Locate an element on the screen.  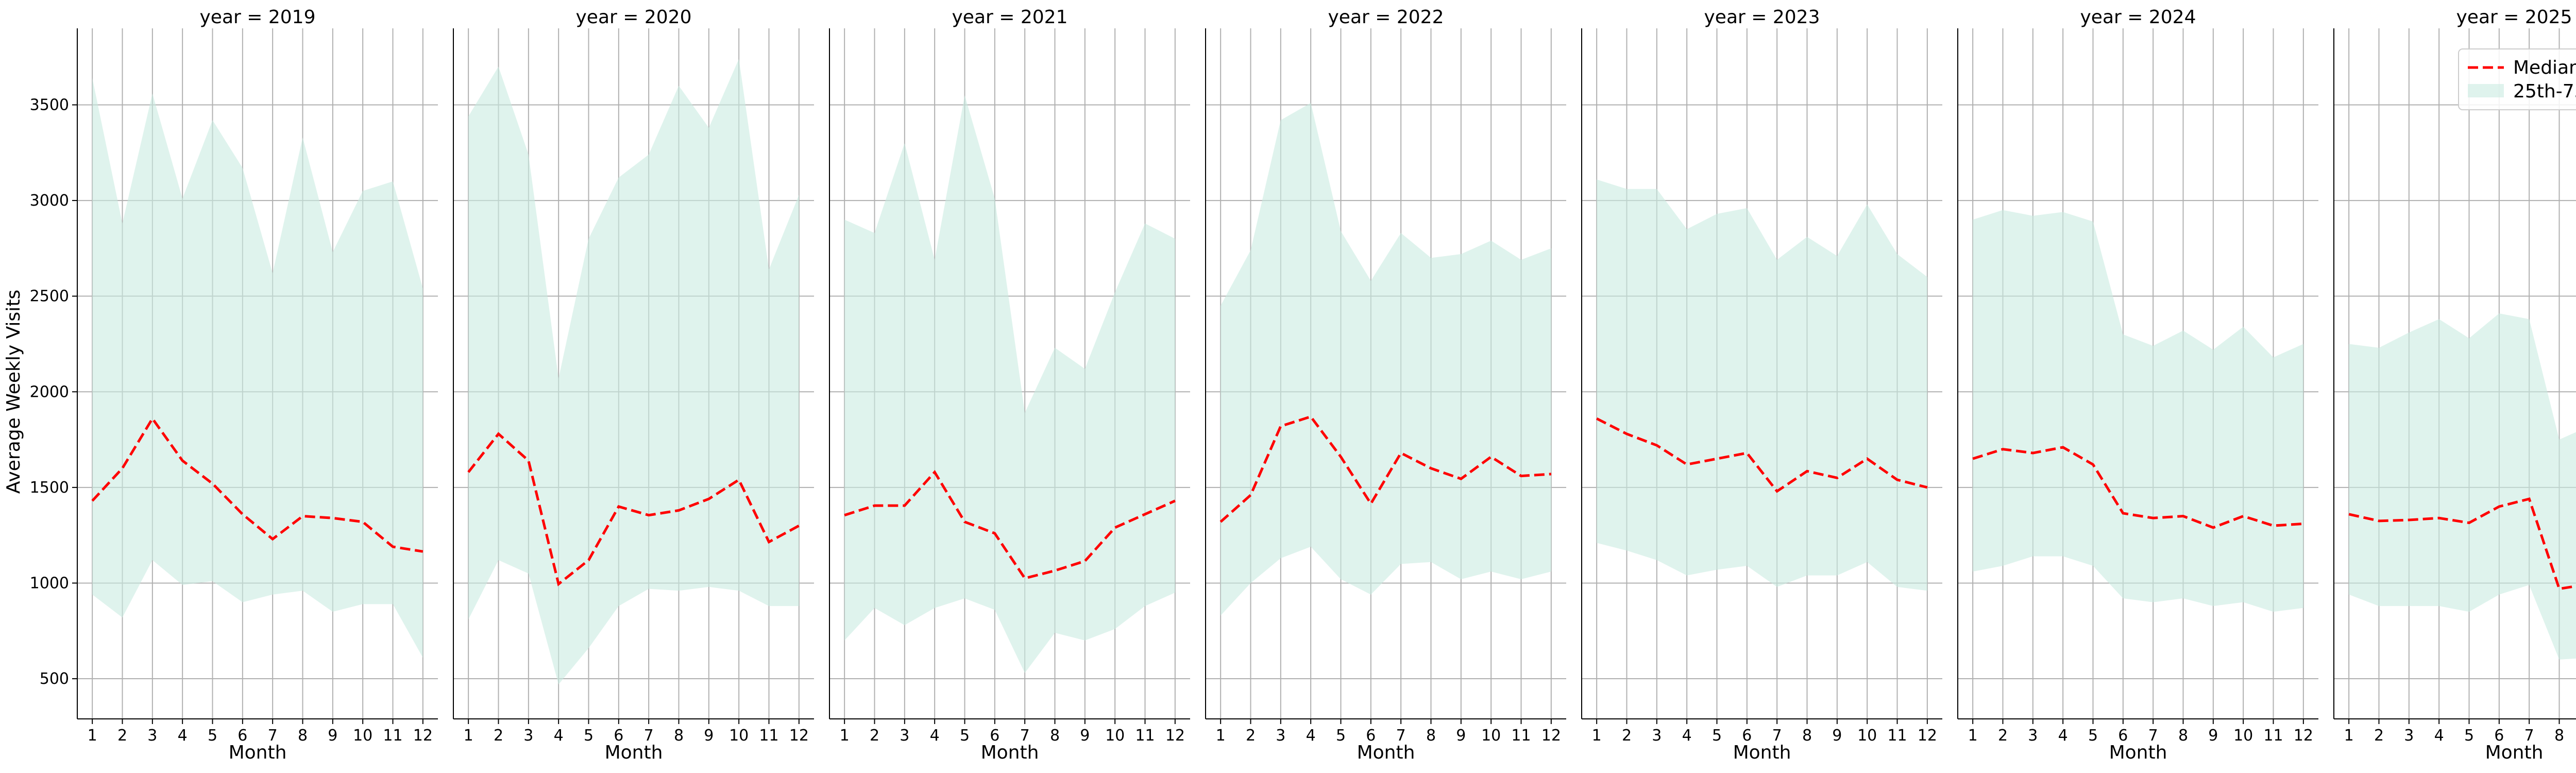
legend-median-label: Median is located at coordinates (2544, 67).